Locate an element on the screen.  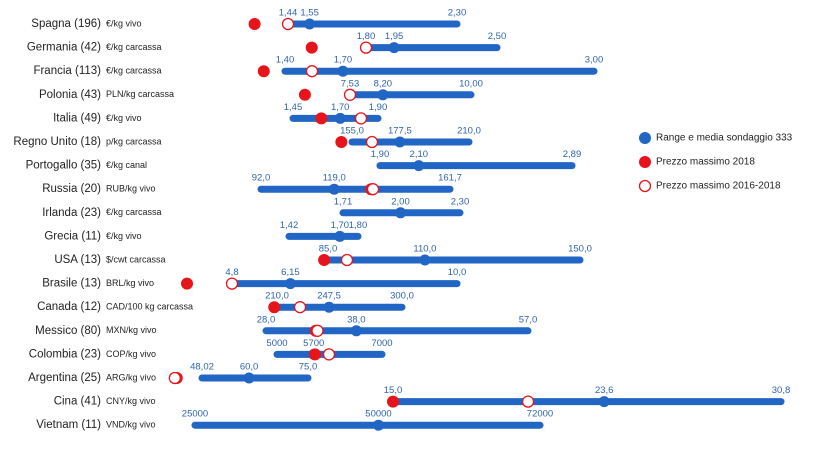
country-label: Russia (20) is located at coordinates (71, 189).